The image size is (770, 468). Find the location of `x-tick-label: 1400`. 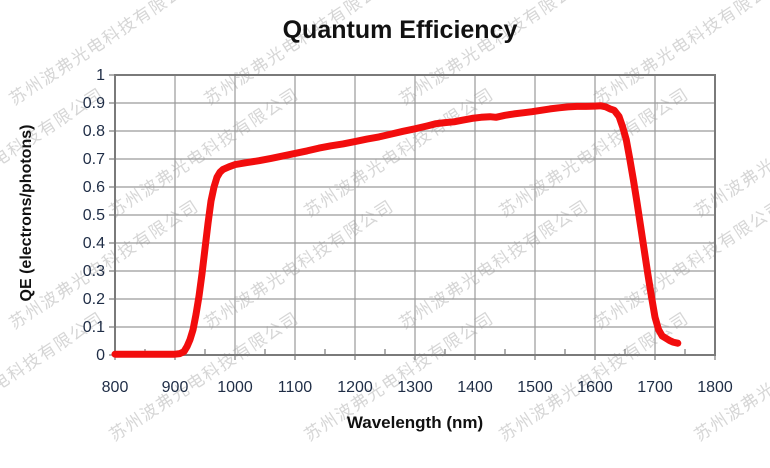

x-tick-label: 1400 is located at coordinates (475, 387).